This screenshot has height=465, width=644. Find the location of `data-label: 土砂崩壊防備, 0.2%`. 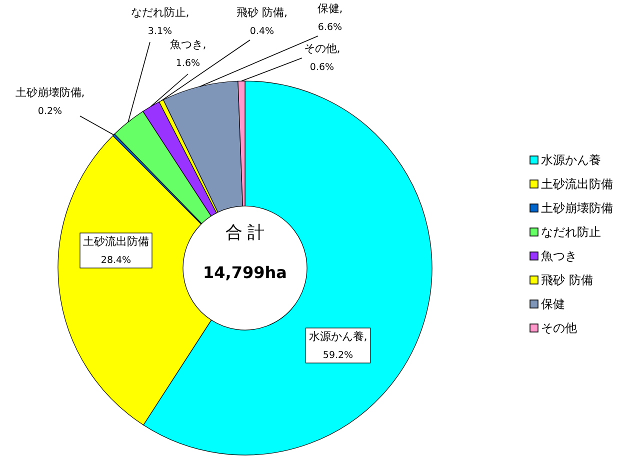

data-label: 土砂崩壊防備, 0.2% is located at coordinates (50, 101).